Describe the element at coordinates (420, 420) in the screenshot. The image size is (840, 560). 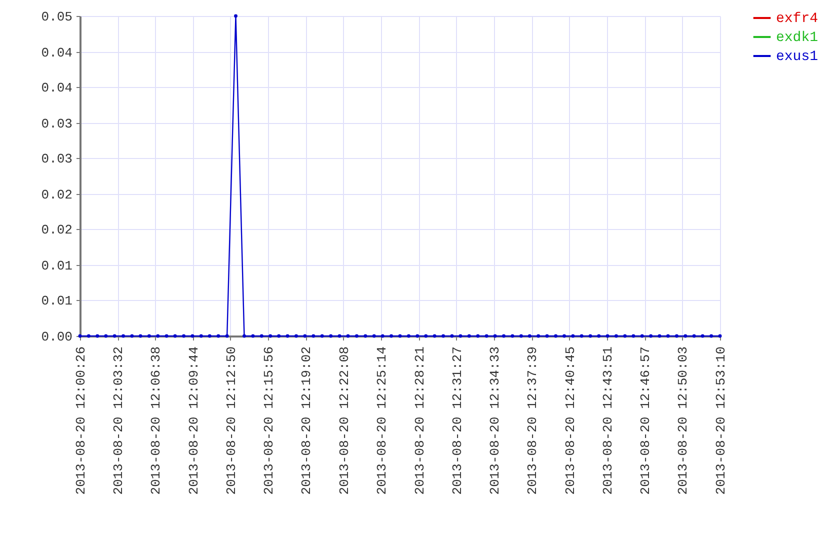
I see `x-tick-label: 2013-08-20 12:28:21` at that location.